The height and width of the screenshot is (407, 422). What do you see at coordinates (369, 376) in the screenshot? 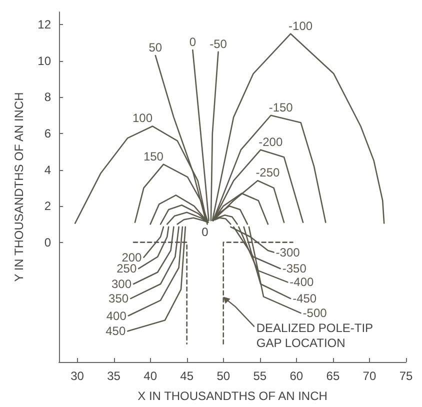
I see `x-tick-label: 70` at bounding box center [369, 376].